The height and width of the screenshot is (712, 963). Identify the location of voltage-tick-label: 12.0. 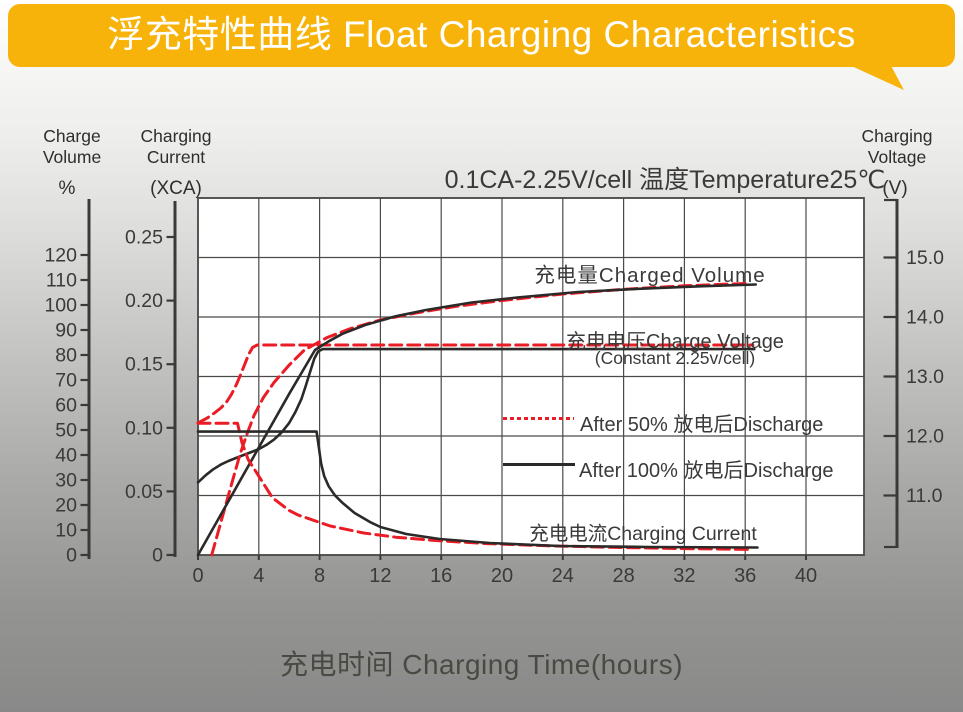
(925, 437).